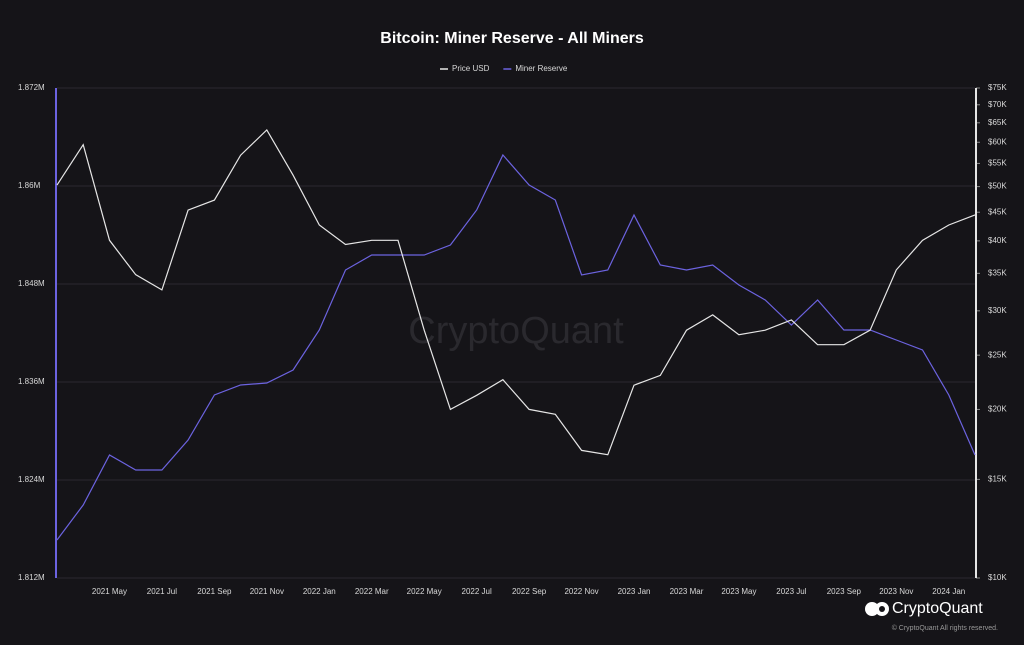 Image resolution: width=1024 pixels, height=645 pixels. What do you see at coordinates (997, 104) in the screenshot?
I see `y2-tick-label: $70K` at bounding box center [997, 104].